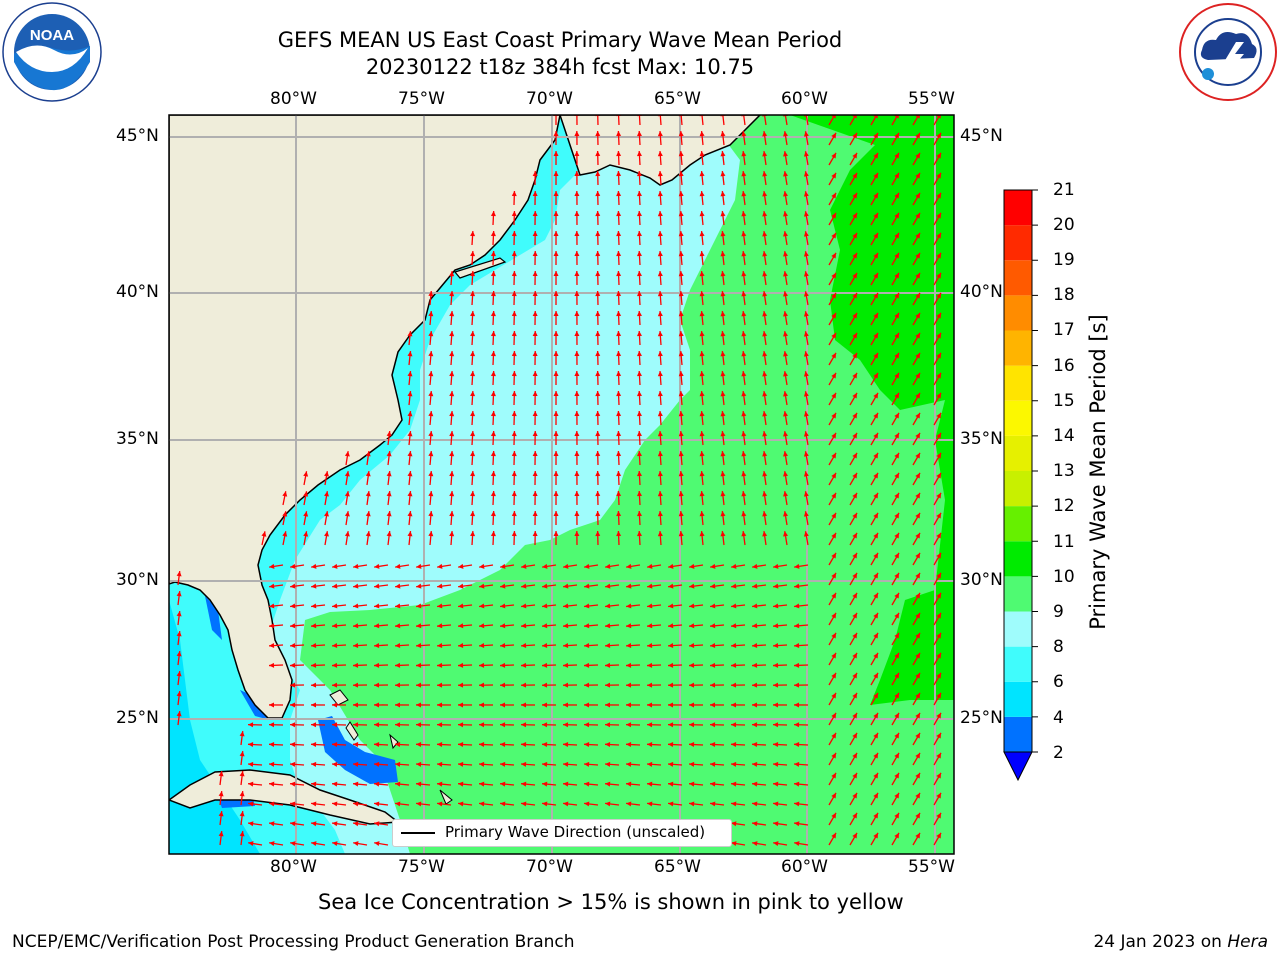 The width and height of the screenshot is (1280, 960). What do you see at coordinates (293, 99) in the screenshot?
I see `lon-label-top: 80°W` at bounding box center [293, 99].